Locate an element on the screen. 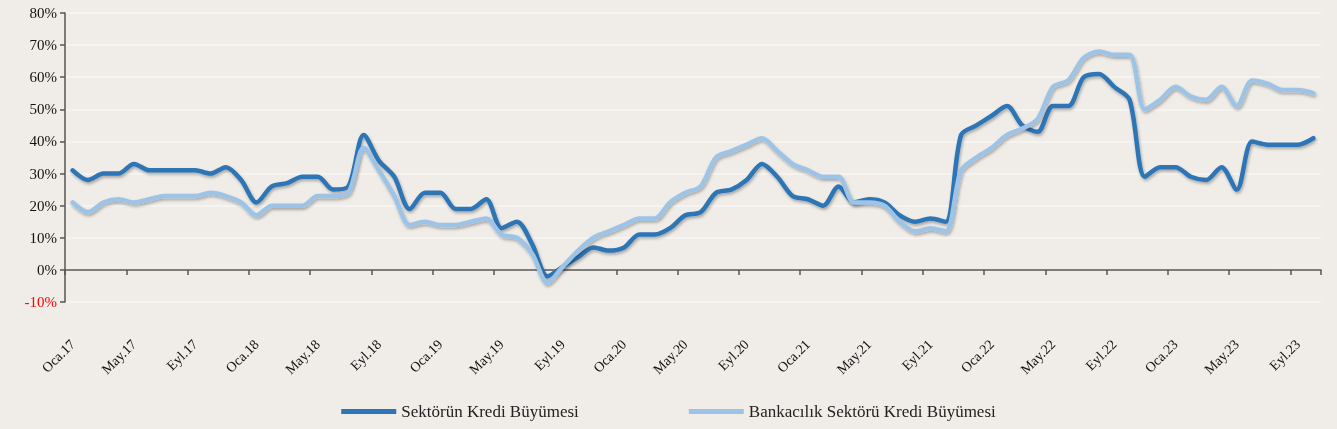  y-tick-label: 70% is located at coordinates (43, 45).